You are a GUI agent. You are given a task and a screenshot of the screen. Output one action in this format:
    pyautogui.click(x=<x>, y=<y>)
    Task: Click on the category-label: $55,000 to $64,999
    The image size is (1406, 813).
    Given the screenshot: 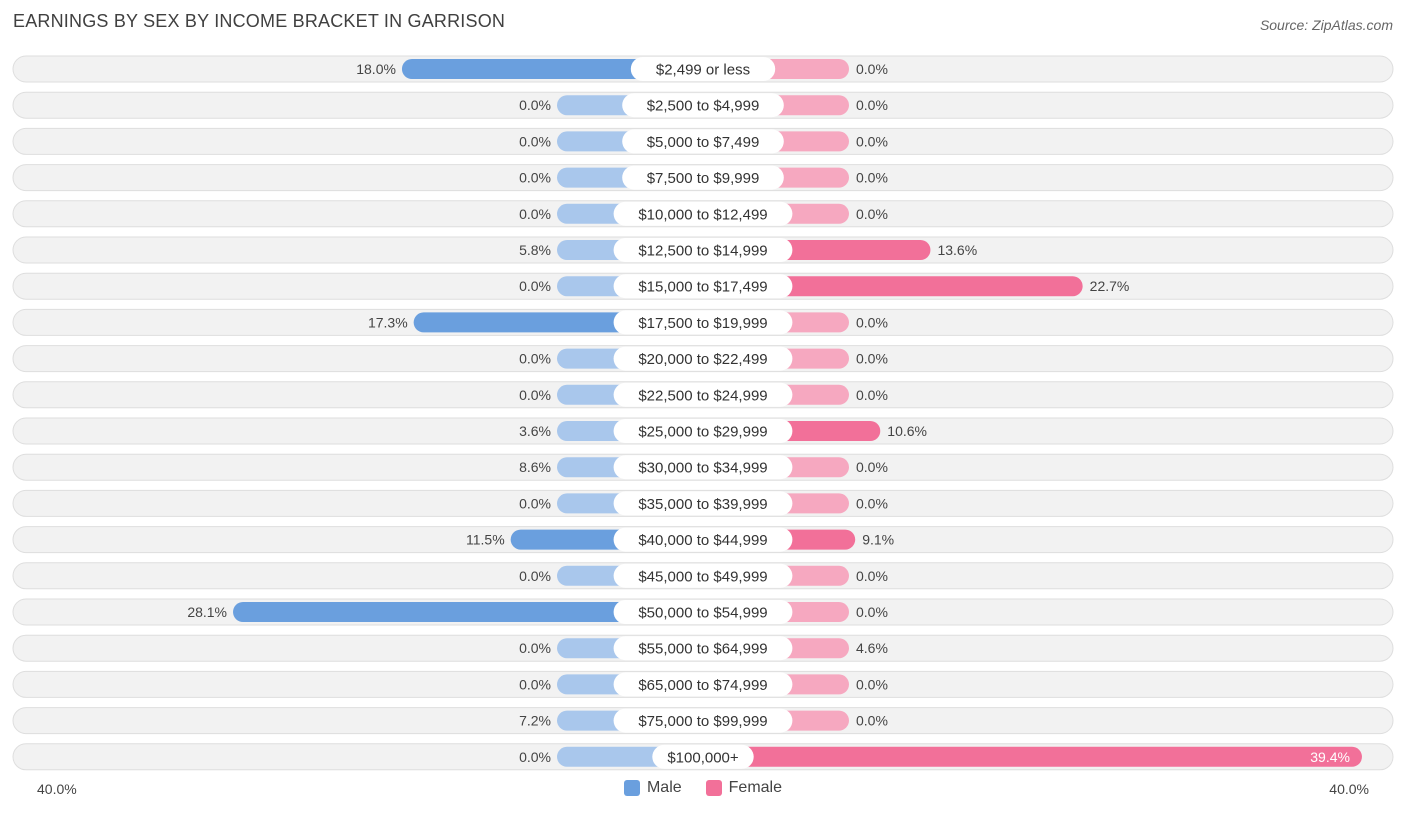 What is the action you would take?
    pyautogui.click(x=702, y=649)
    